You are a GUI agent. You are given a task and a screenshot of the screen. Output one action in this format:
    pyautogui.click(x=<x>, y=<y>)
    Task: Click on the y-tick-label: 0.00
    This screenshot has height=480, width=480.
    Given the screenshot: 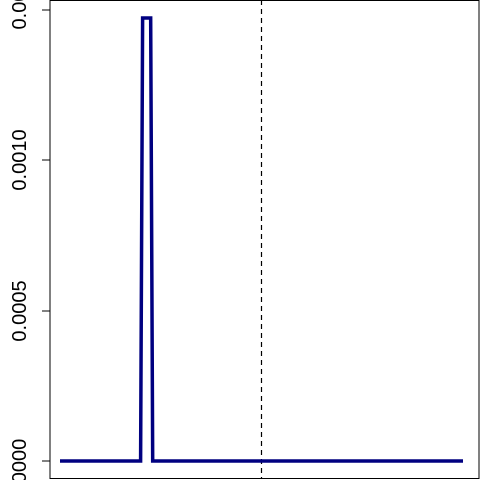 What is the action you would take?
    pyautogui.click(x=20, y=14)
    